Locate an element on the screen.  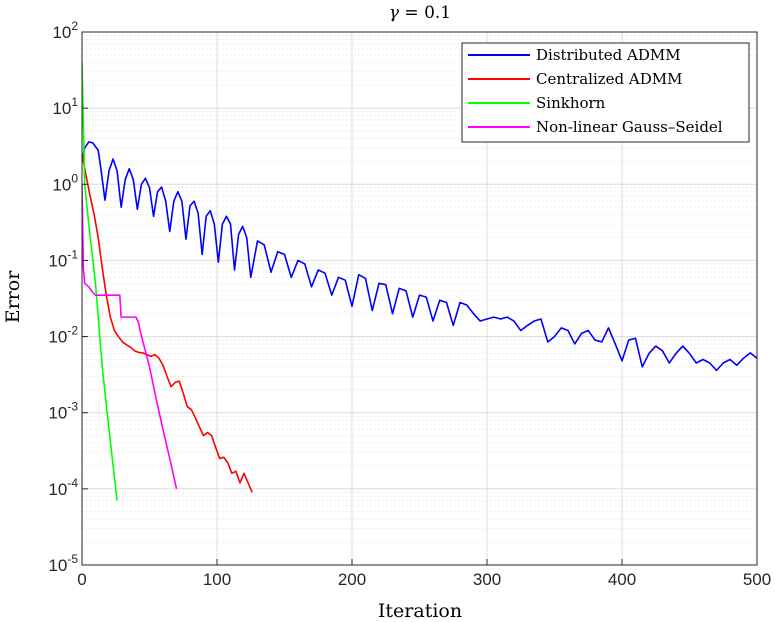
x-tick-label: 500 is located at coordinates (757, 579).